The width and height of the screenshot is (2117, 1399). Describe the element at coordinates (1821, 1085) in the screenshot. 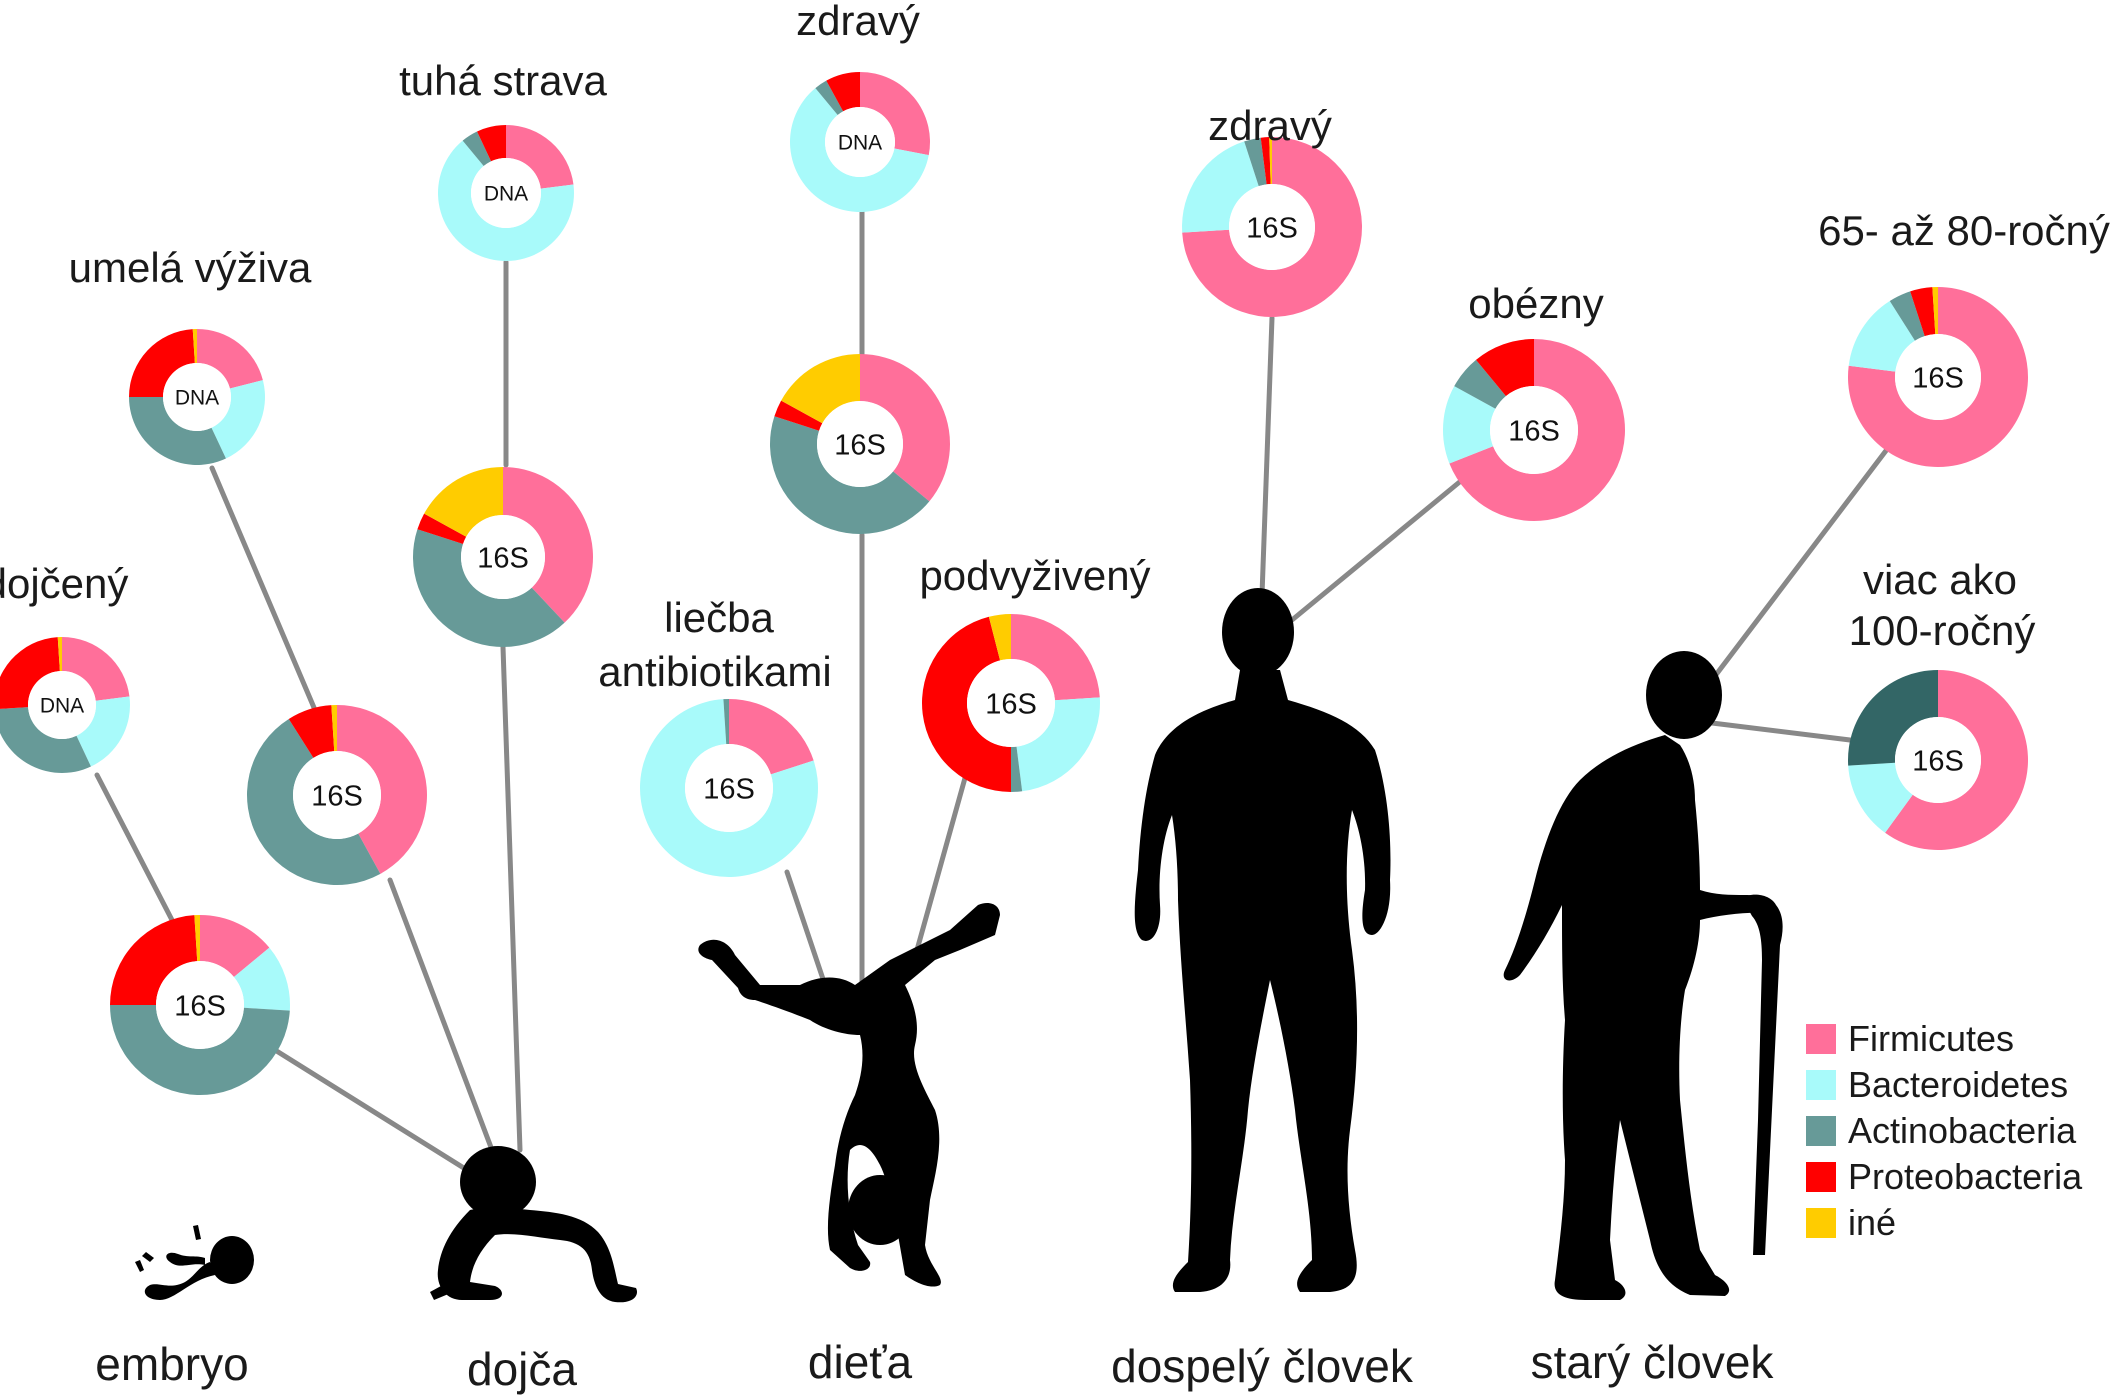

I see `legend-swatch-bacteroidetes` at that location.